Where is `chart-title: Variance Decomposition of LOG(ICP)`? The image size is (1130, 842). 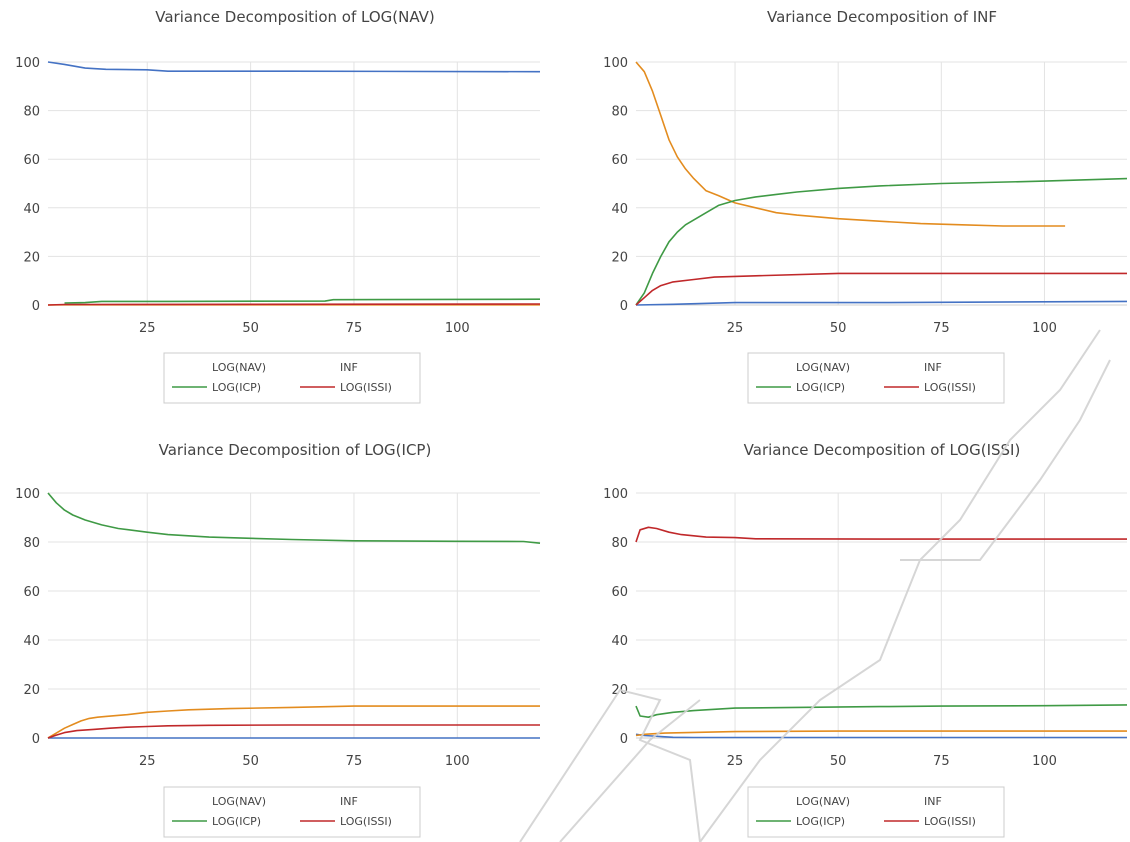
chart-title: Variance Decomposition of LOG(ICP) is located at coordinates (295, 450).